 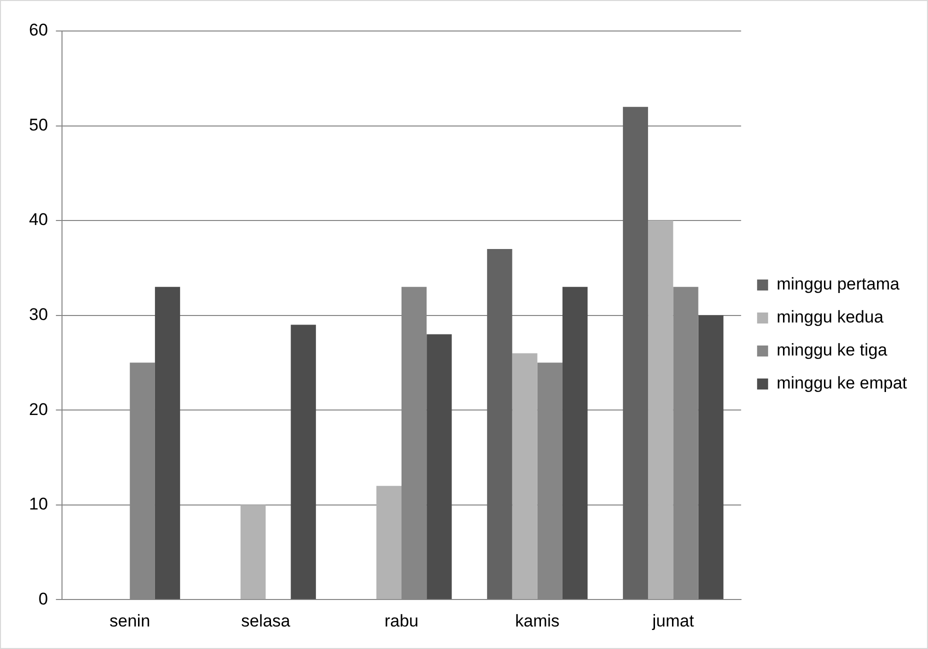 What do you see at coordinates (38, 220) in the screenshot?
I see `y-tick-label: 40` at bounding box center [38, 220].